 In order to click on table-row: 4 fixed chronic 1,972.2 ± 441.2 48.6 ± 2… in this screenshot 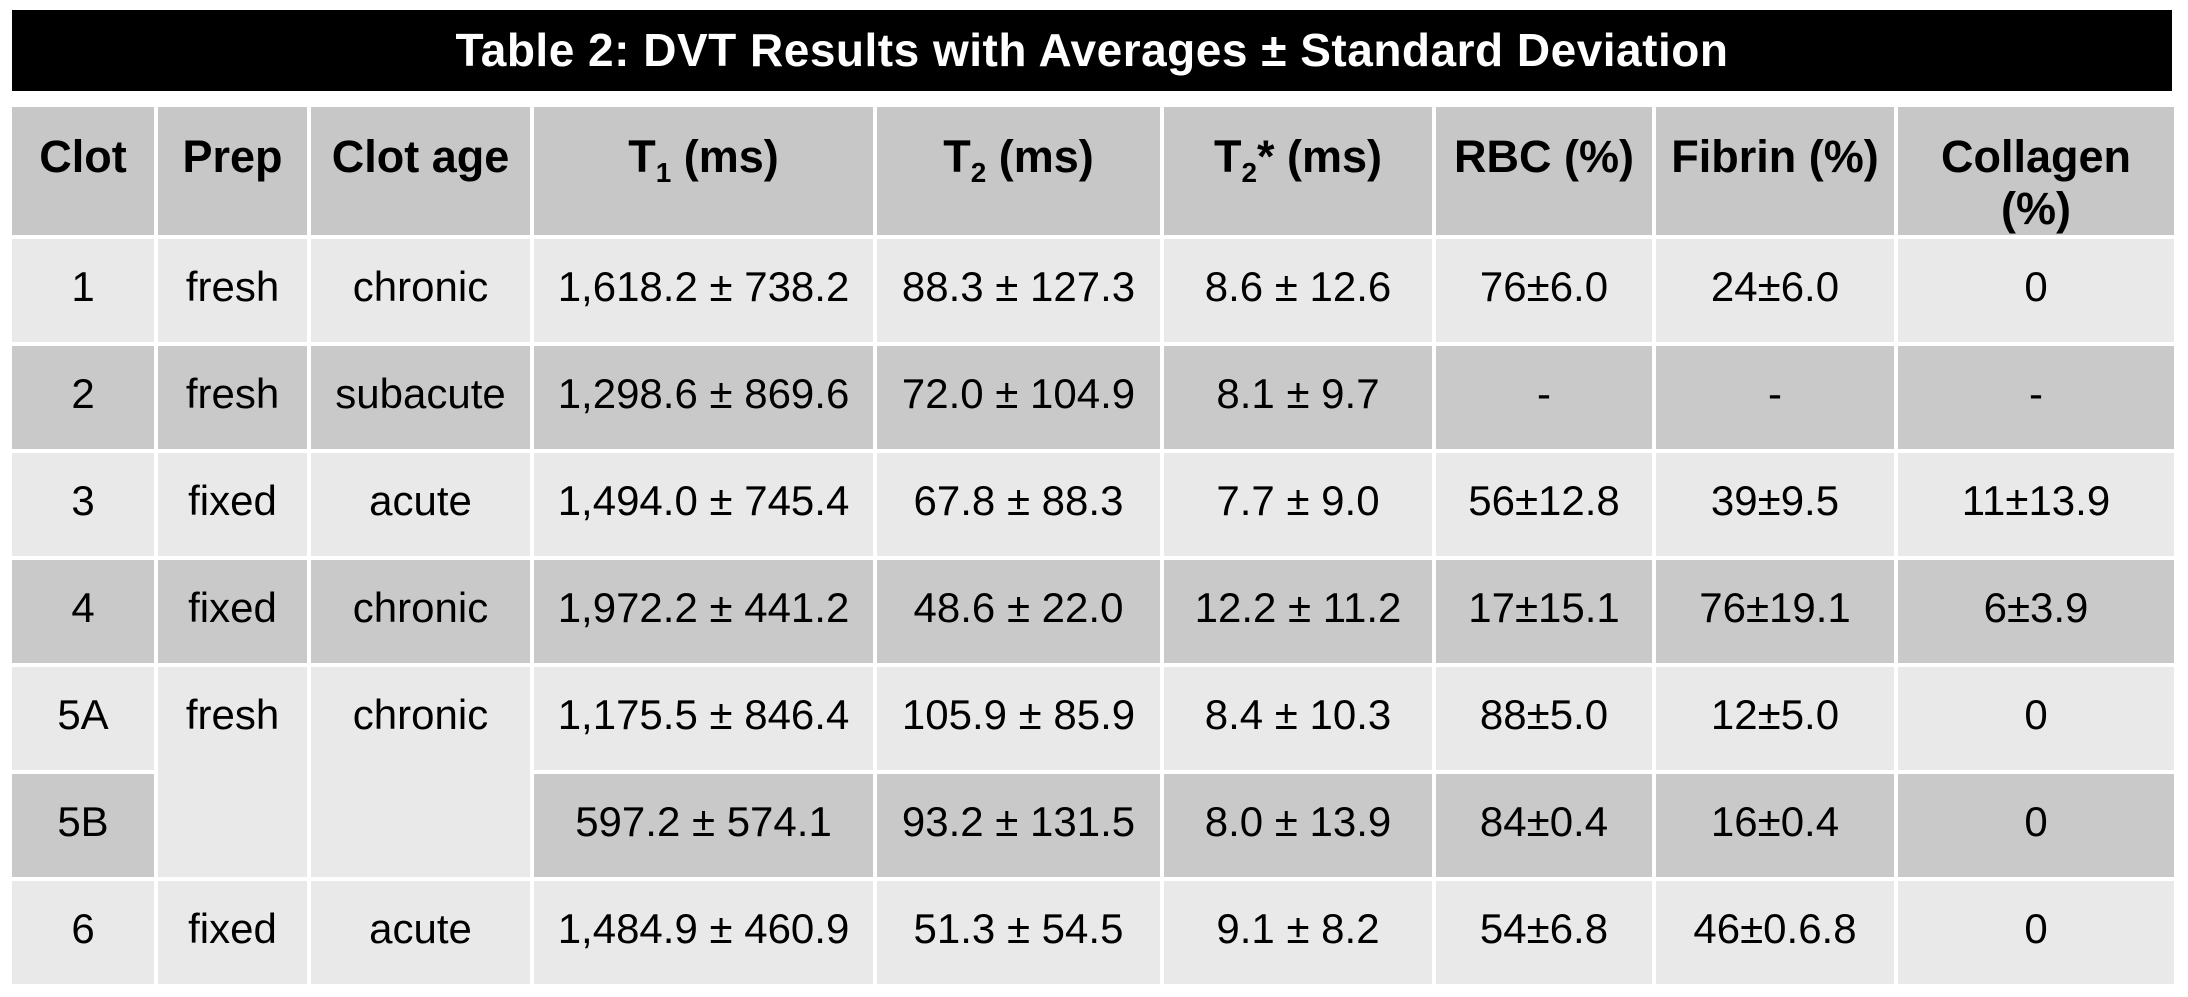, I will do `click(1093, 611)`.